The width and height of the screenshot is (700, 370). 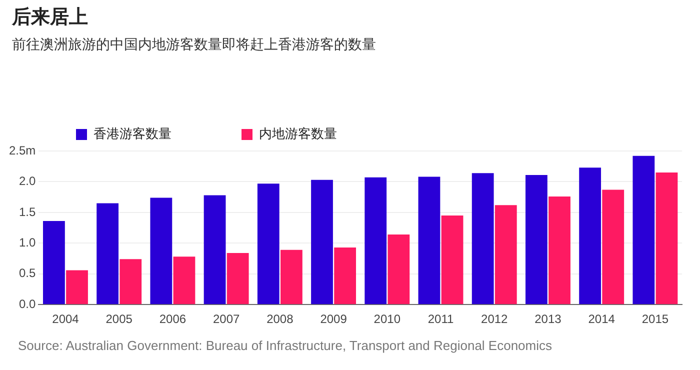 What do you see at coordinates (27, 242) in the screenshot?
I see `y-tick-label: 1.0` at bounding box center [27, 242].